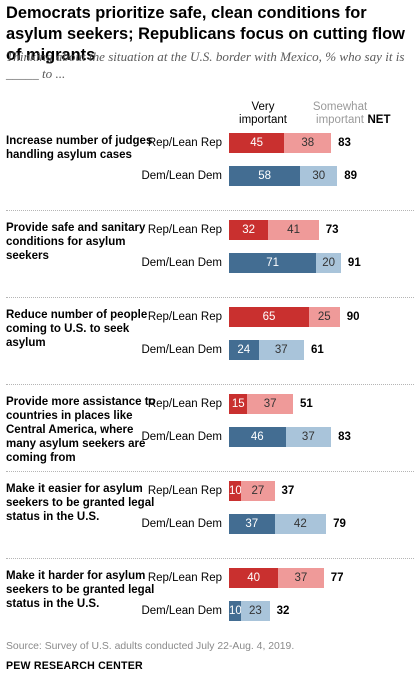 Image resolution: width=420 pixels, height=692 pixels. I want to click on net-value: 91, so click(354, 263).